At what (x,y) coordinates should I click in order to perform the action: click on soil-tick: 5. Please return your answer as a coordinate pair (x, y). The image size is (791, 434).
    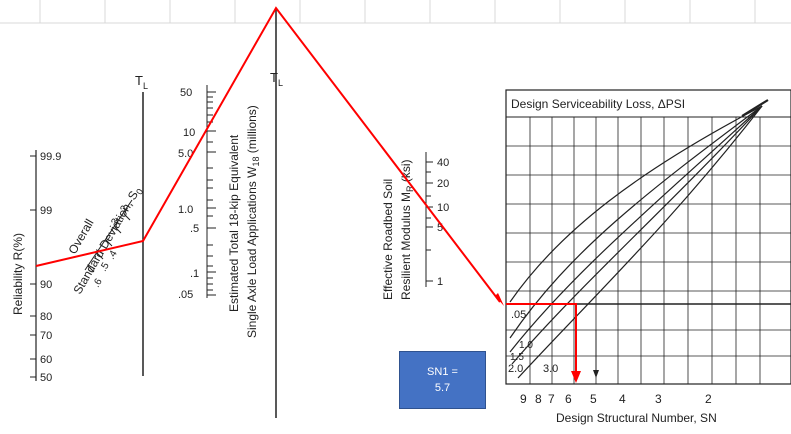
    Looking at the image, I should click on (440, 228).